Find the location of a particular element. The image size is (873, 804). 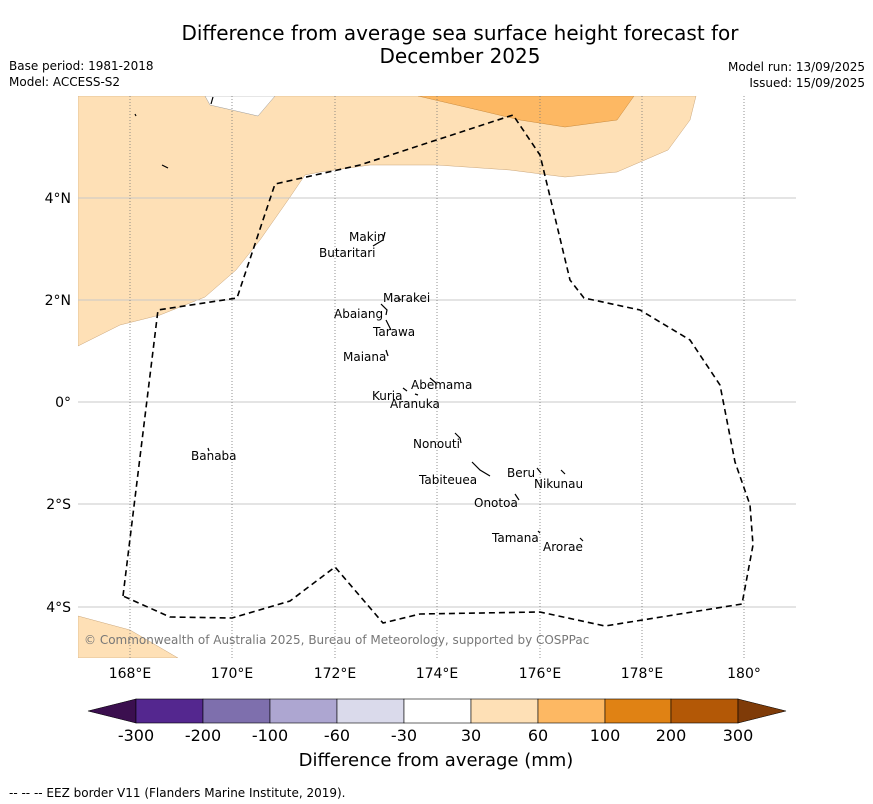

base-period: Base period: 1981-2018 is located at coordinates (81, 66).